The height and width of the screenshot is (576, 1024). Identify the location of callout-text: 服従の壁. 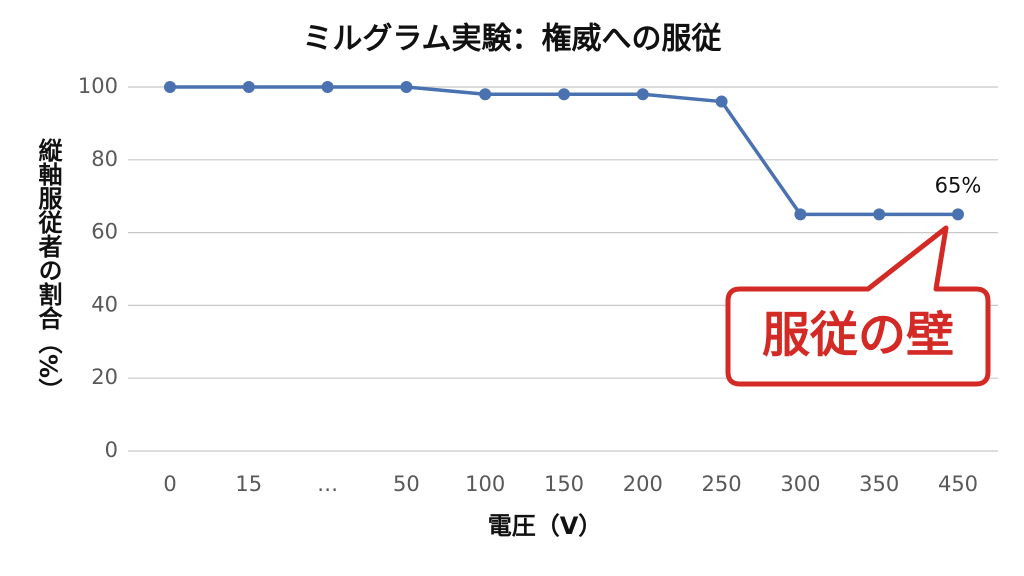
(858, 335).